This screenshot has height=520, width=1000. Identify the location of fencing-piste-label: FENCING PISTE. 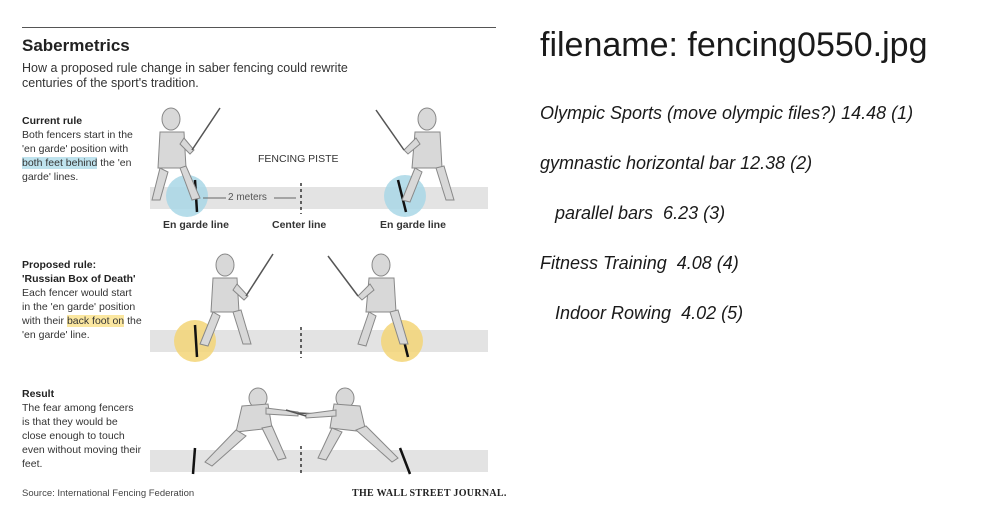
(298, 159).